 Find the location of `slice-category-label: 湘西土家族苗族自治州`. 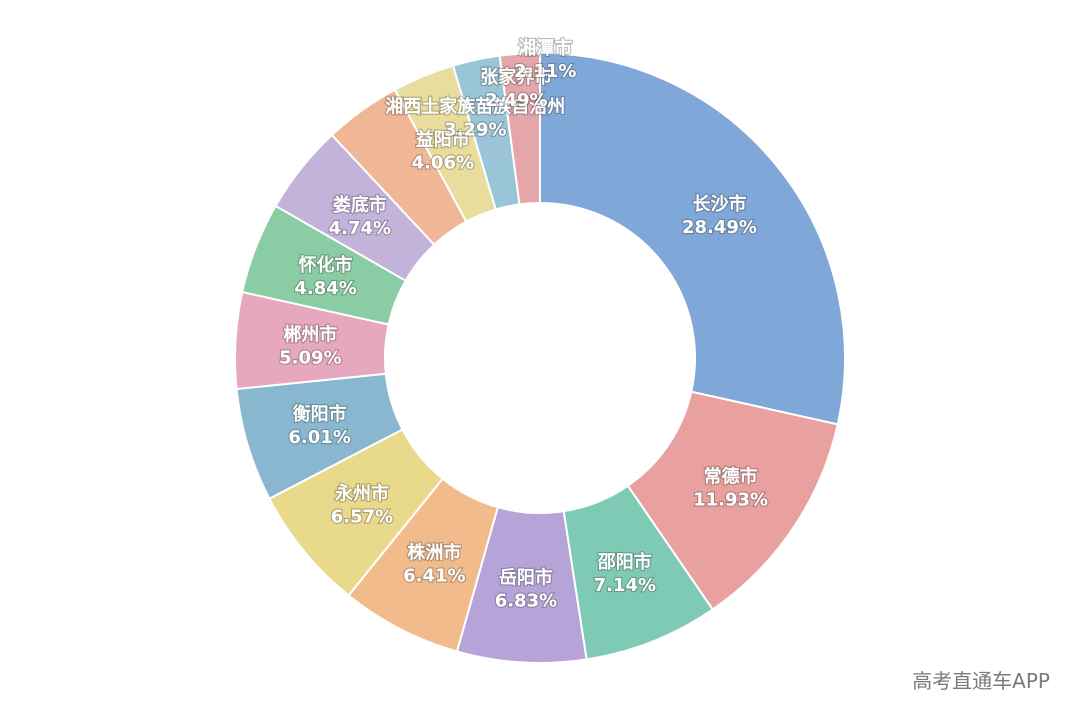

slice-category-label: 湘西土家族苗族自治州 is located at coordinates (475, 107).